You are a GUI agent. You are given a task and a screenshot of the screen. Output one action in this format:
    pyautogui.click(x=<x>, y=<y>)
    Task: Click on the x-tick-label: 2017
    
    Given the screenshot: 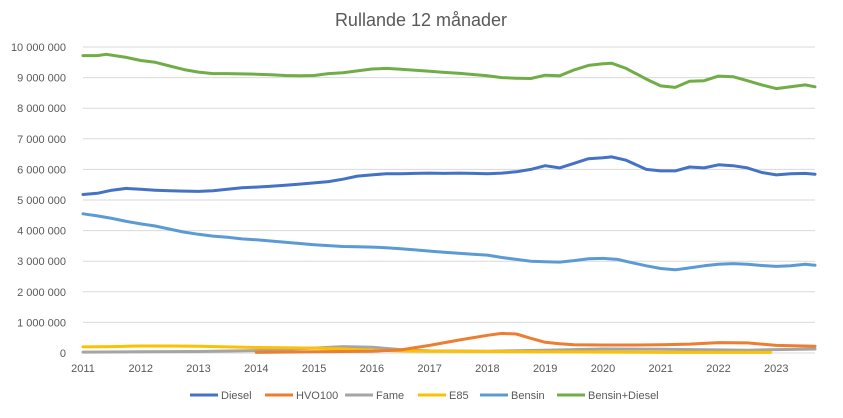 What is the action you would take?
    pyautogui.click(x=429, y=369)
    